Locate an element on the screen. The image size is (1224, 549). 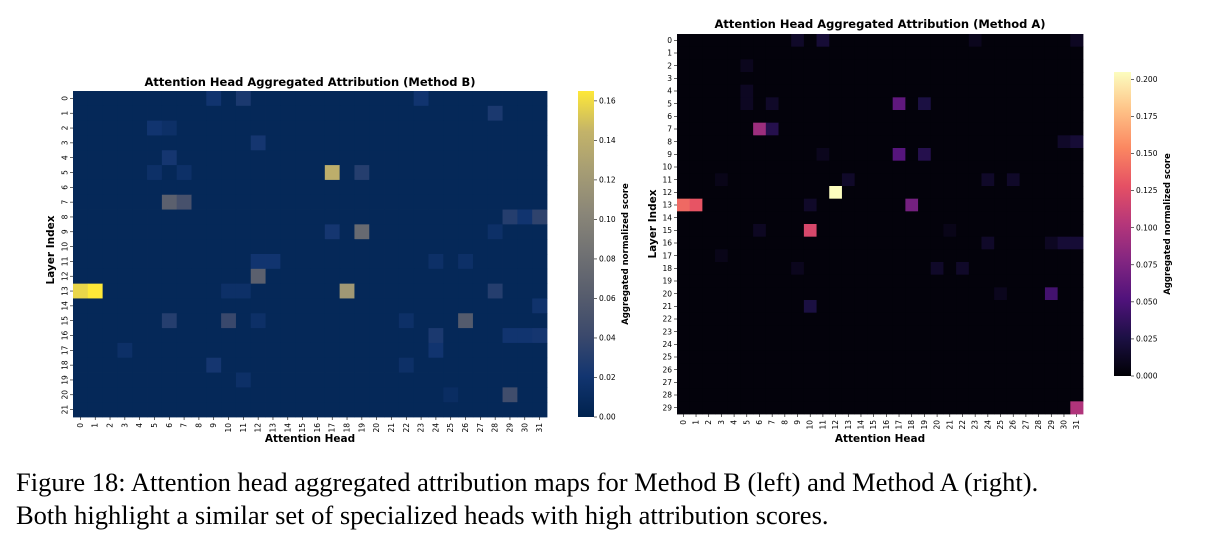
x-tick-label: 26 is located at coordinates (465, 428).